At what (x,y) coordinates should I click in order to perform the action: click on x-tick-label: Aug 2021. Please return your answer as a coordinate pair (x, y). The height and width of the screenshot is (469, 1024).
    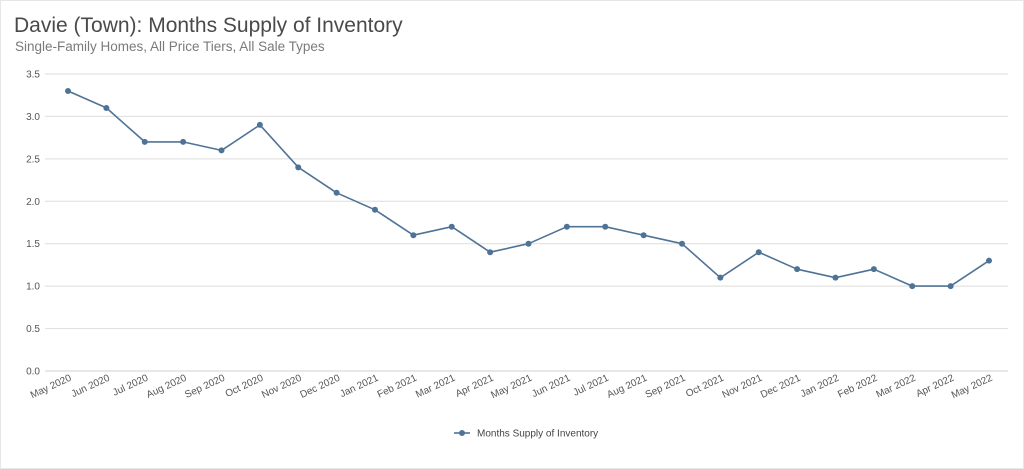
    Looking at the image, I should click on (627, 387).